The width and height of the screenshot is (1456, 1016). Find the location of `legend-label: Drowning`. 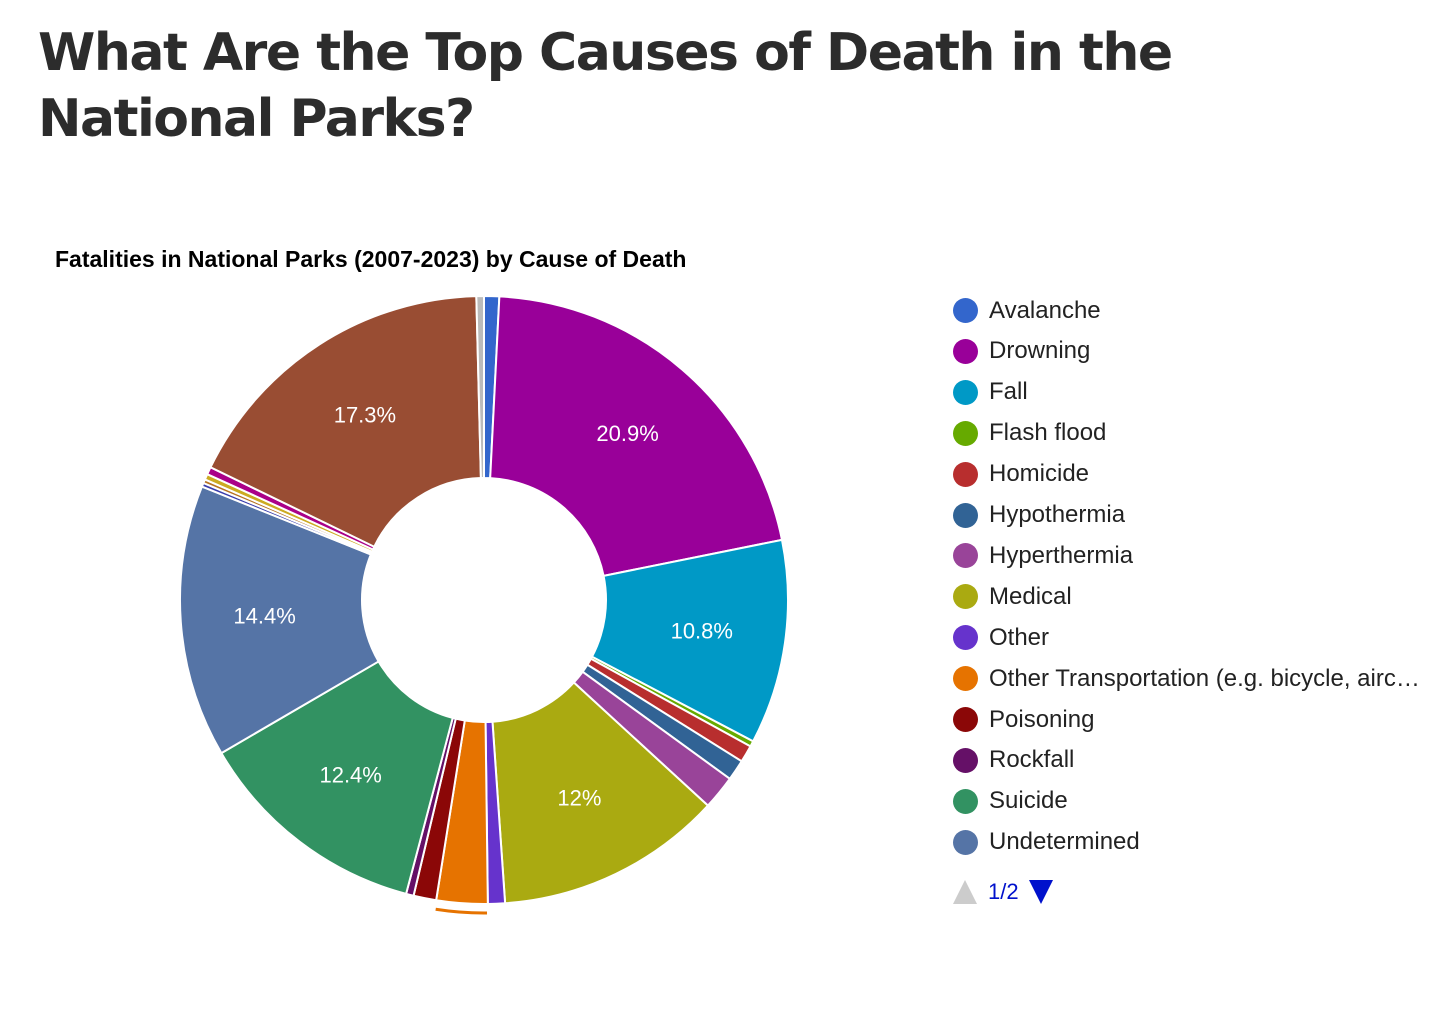

legend-label: Drowning is located at coordinates (1040, 351).